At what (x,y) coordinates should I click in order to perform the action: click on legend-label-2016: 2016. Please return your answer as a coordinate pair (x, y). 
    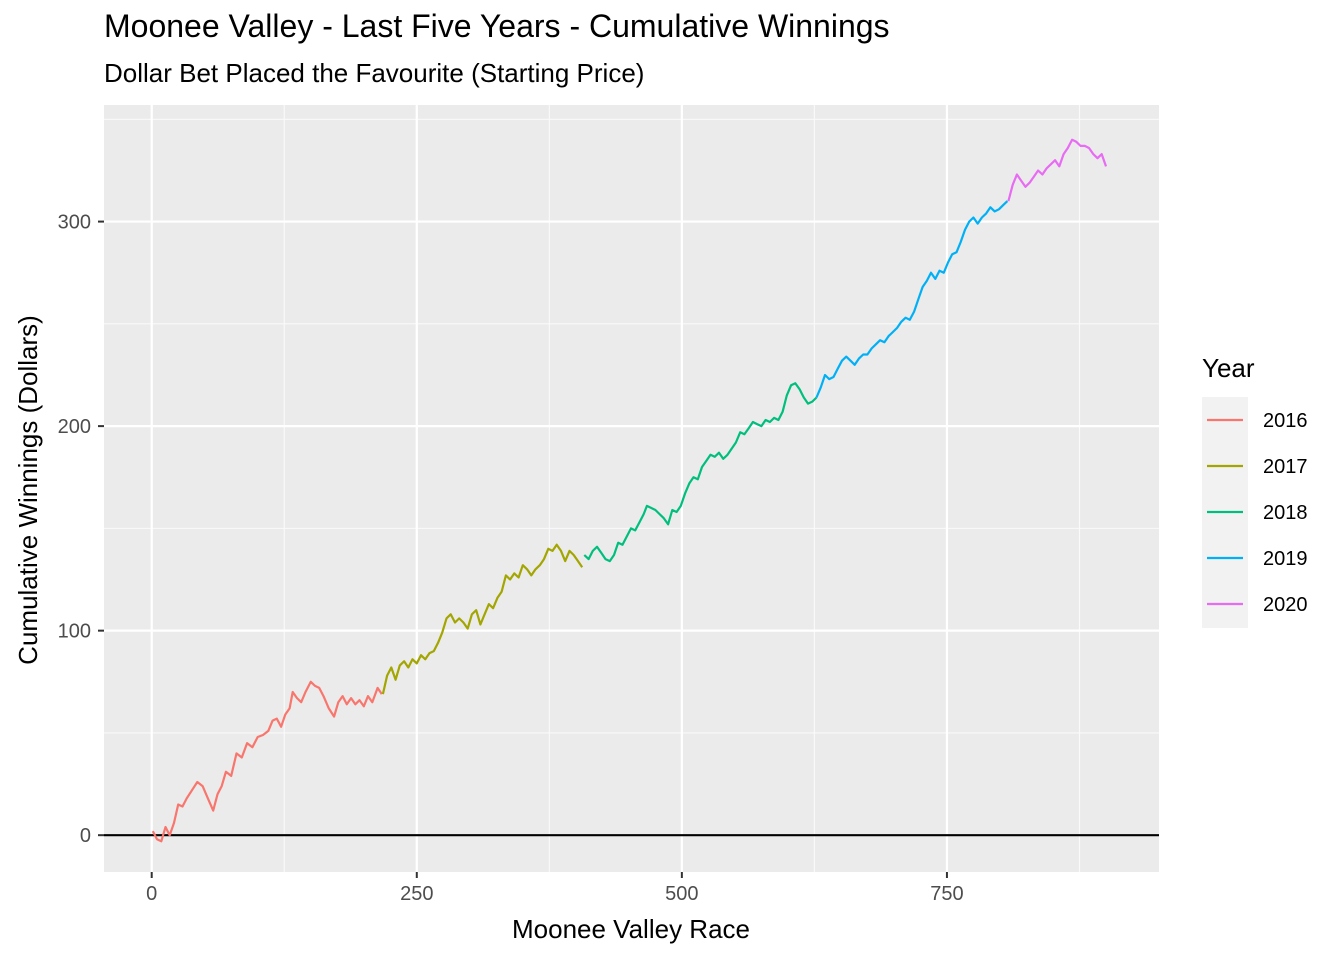
    Looking at the image, I should click on (1285, 421).